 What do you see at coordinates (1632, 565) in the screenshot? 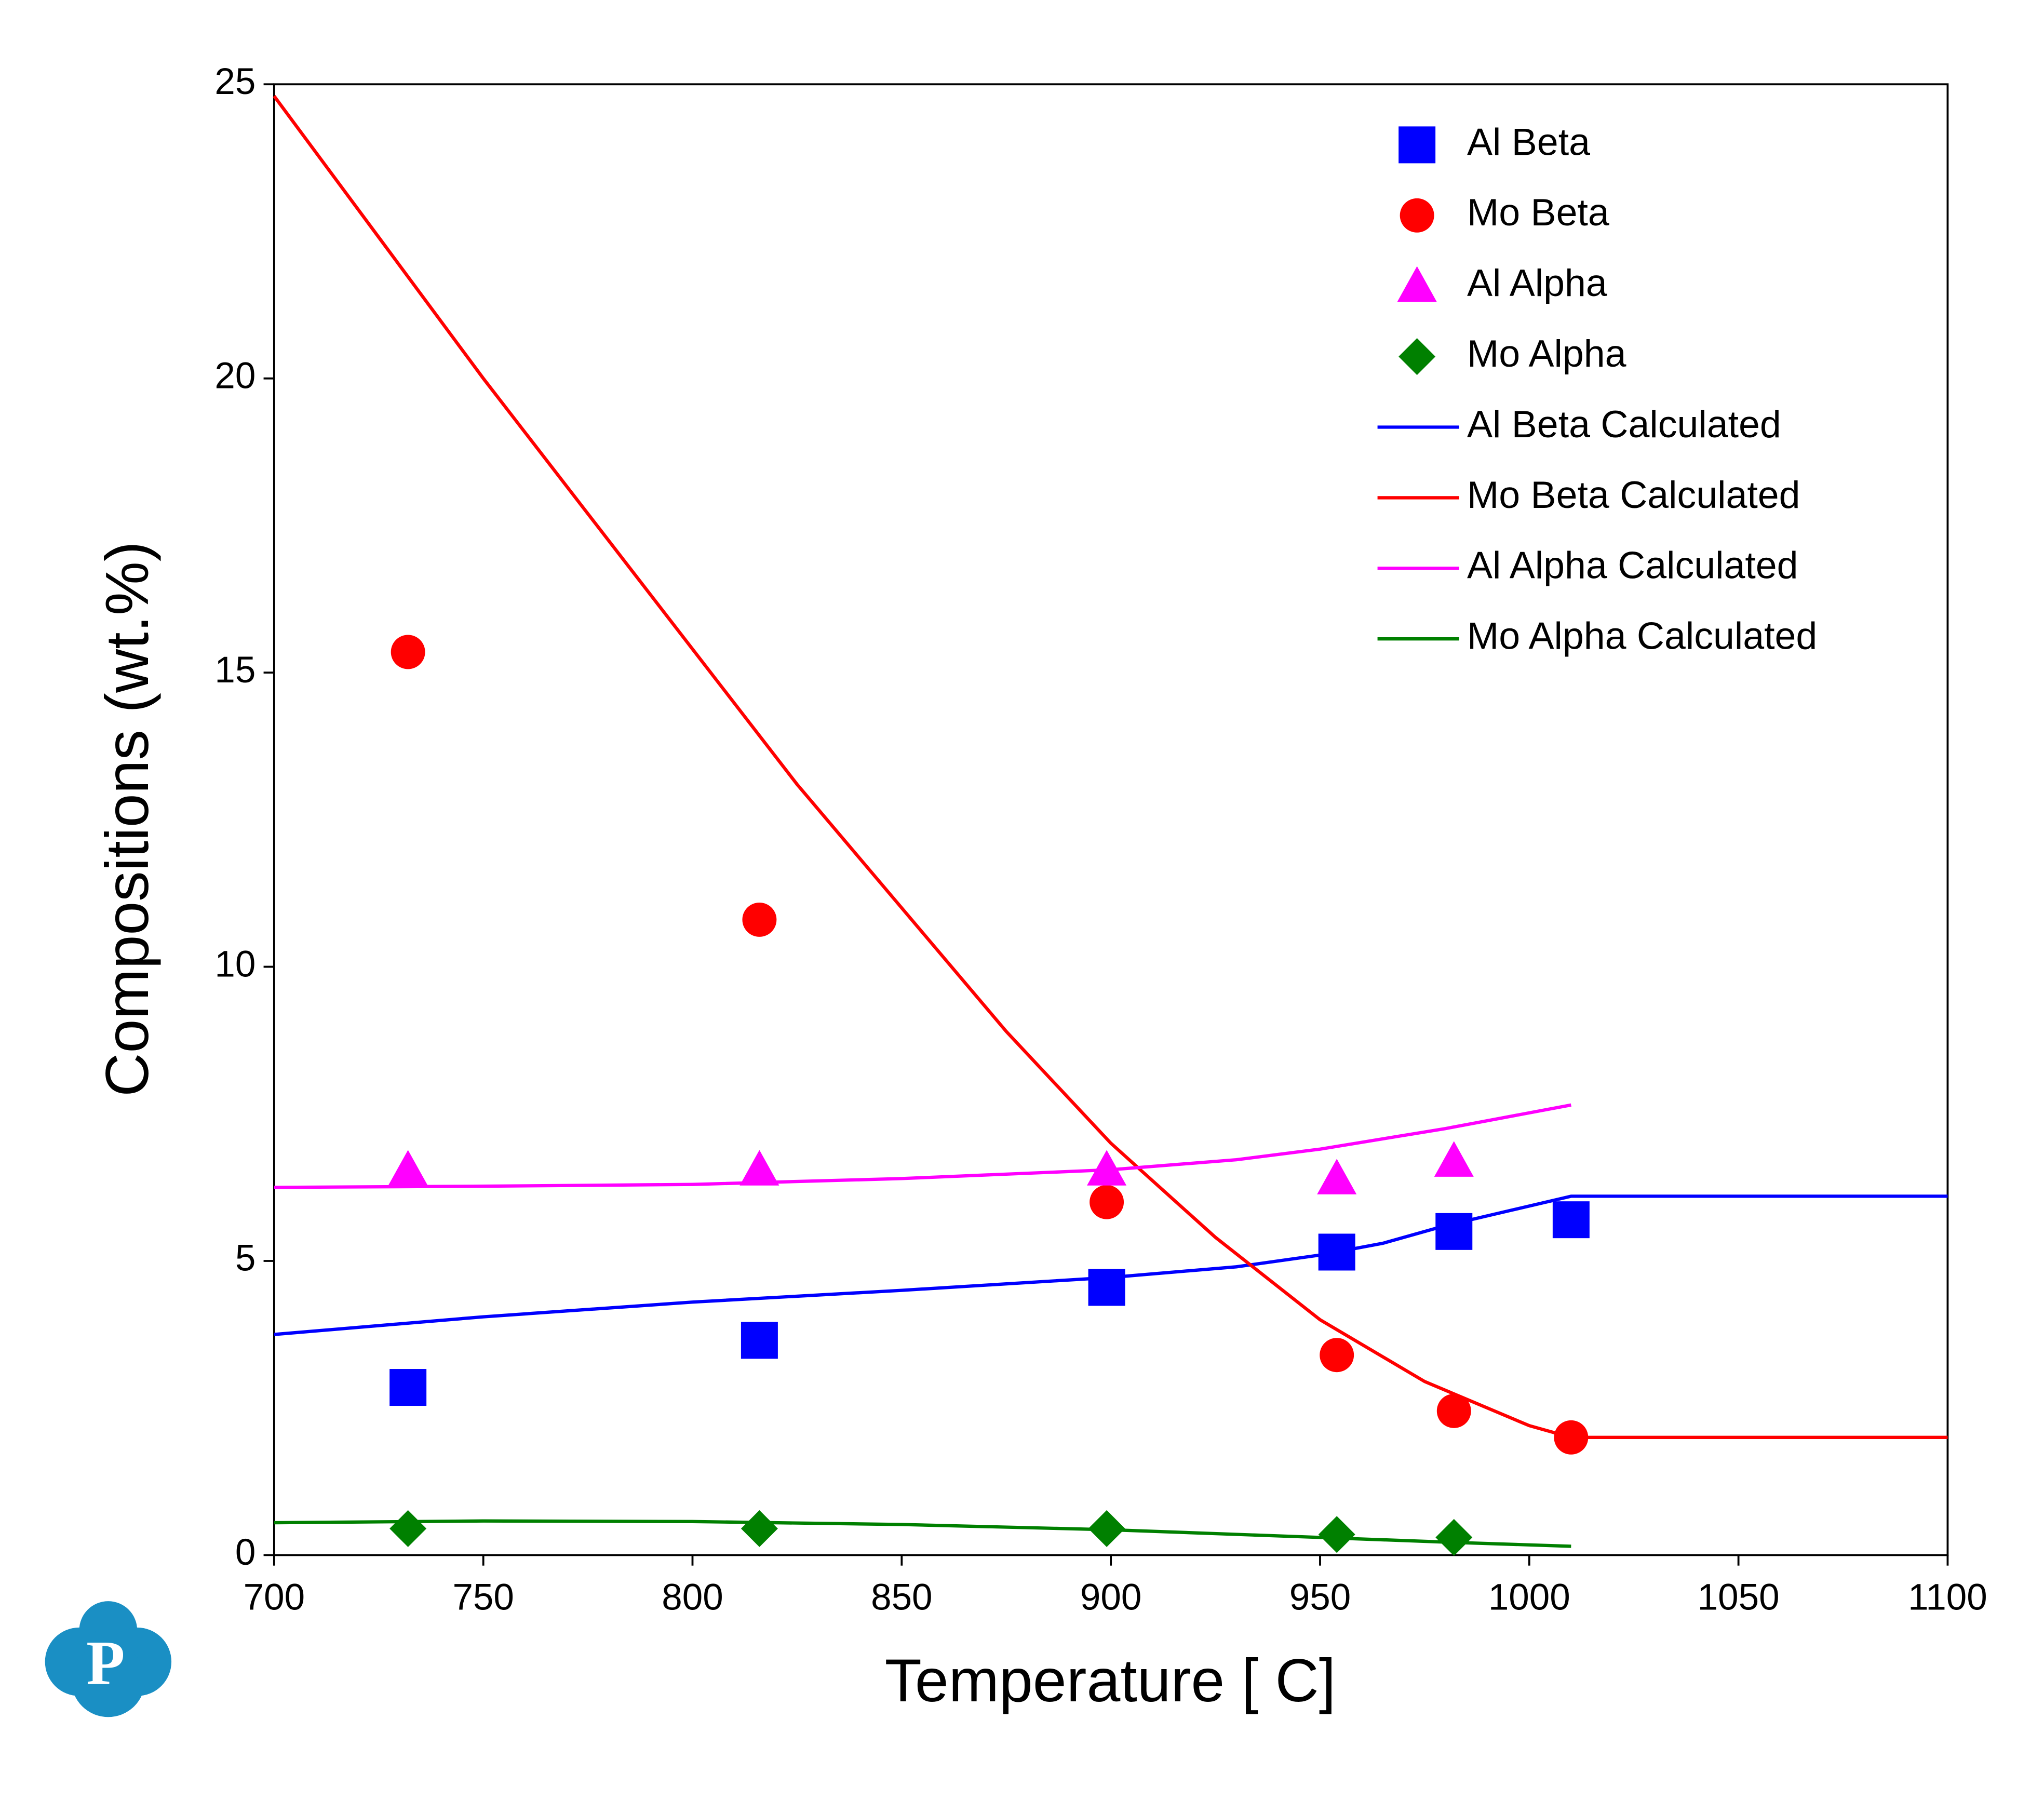
I see `legend-label: Al Alpha Calculated` at bounding box center [1632, 565].